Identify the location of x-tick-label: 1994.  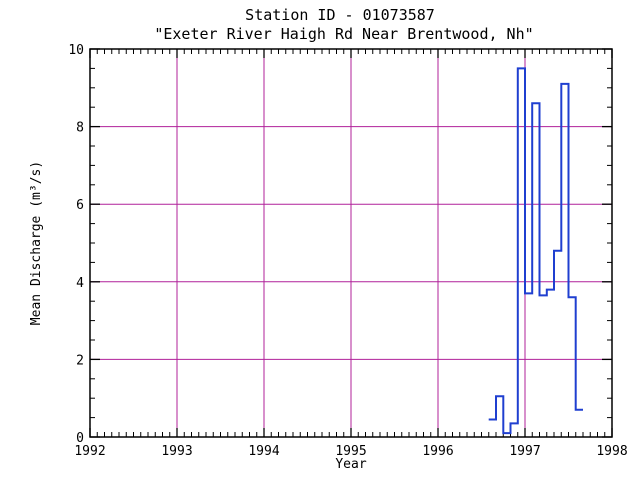
(263, 451).